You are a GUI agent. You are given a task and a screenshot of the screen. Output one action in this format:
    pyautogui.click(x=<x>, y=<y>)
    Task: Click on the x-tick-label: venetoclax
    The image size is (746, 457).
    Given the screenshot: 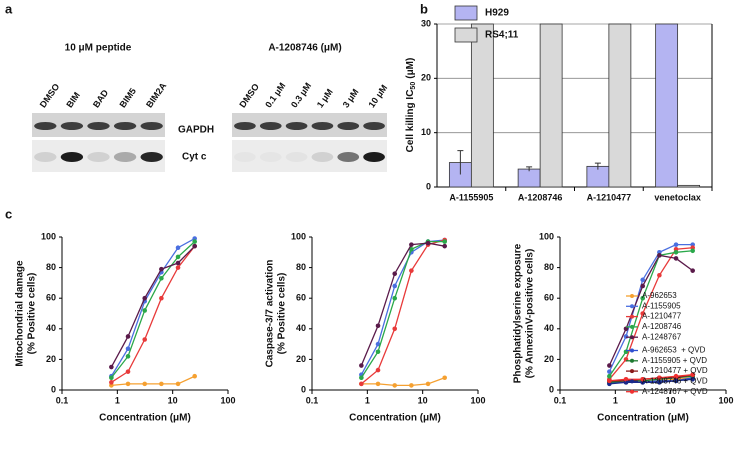 What is the action you would take?
    pyautogui.click(x=677, y=197)
    